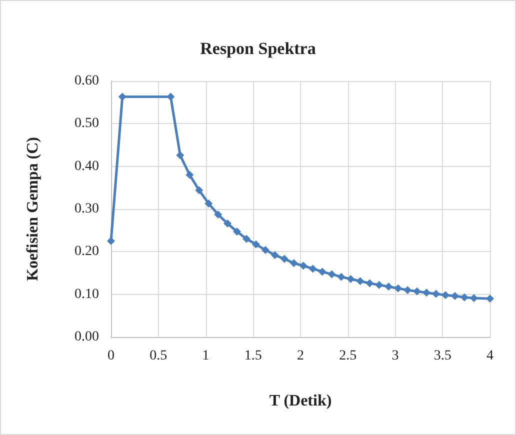 The height and width of the screenshot is (435, 516). What do you see at coordinates (86, 81) in the screenshot?
I see `y-tick-label: 0.60` at bounding box center [86, 81].